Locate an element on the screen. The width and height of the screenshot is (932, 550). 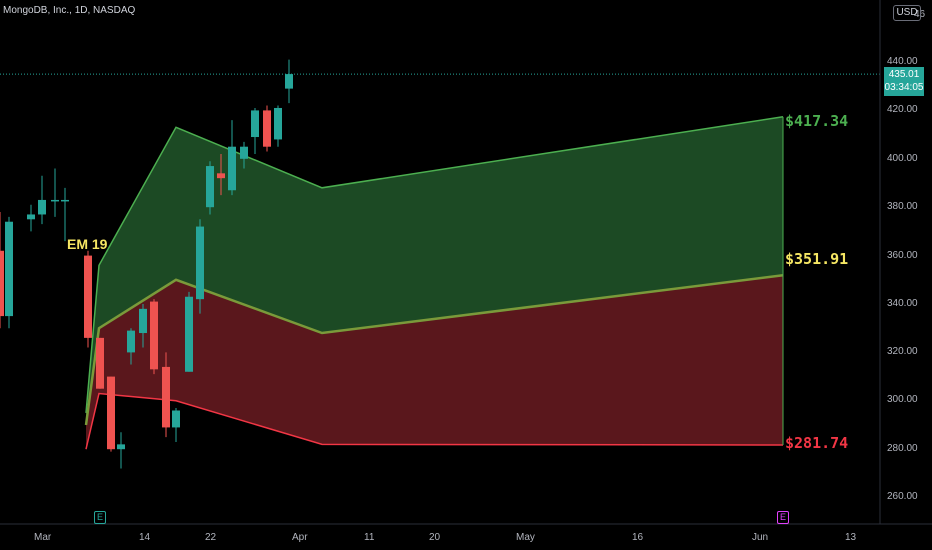
last-price-value: 435.01 is located at coordinates (904, 74).